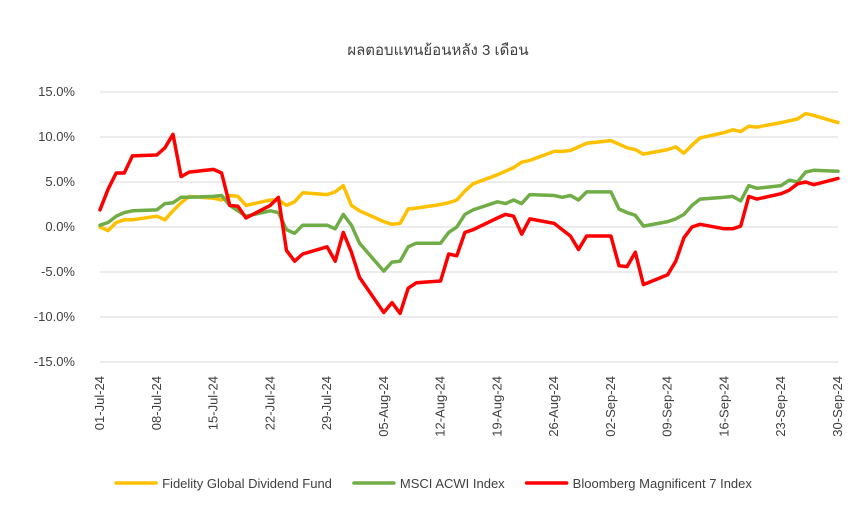  I want to click on y-tick-label: 15.0%, so click(56, 91).